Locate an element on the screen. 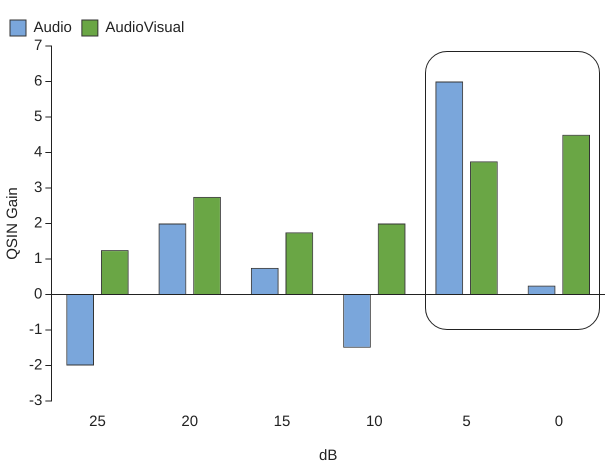  y-tick-label: 2 is located at coordinates (38, 223).